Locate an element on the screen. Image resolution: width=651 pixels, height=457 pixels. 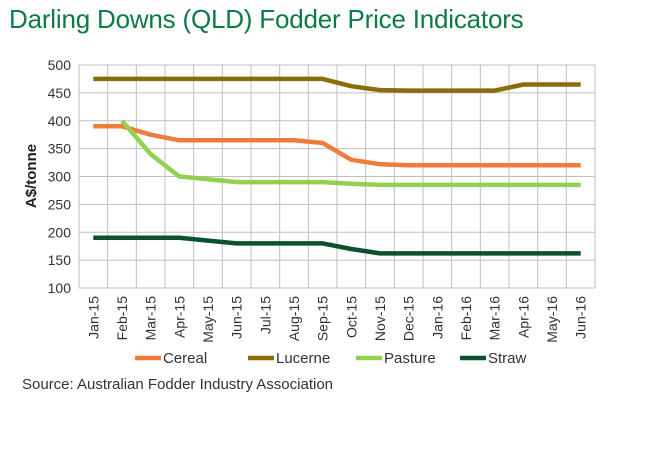
series-line-cereal is located at coordinates (337, 146).